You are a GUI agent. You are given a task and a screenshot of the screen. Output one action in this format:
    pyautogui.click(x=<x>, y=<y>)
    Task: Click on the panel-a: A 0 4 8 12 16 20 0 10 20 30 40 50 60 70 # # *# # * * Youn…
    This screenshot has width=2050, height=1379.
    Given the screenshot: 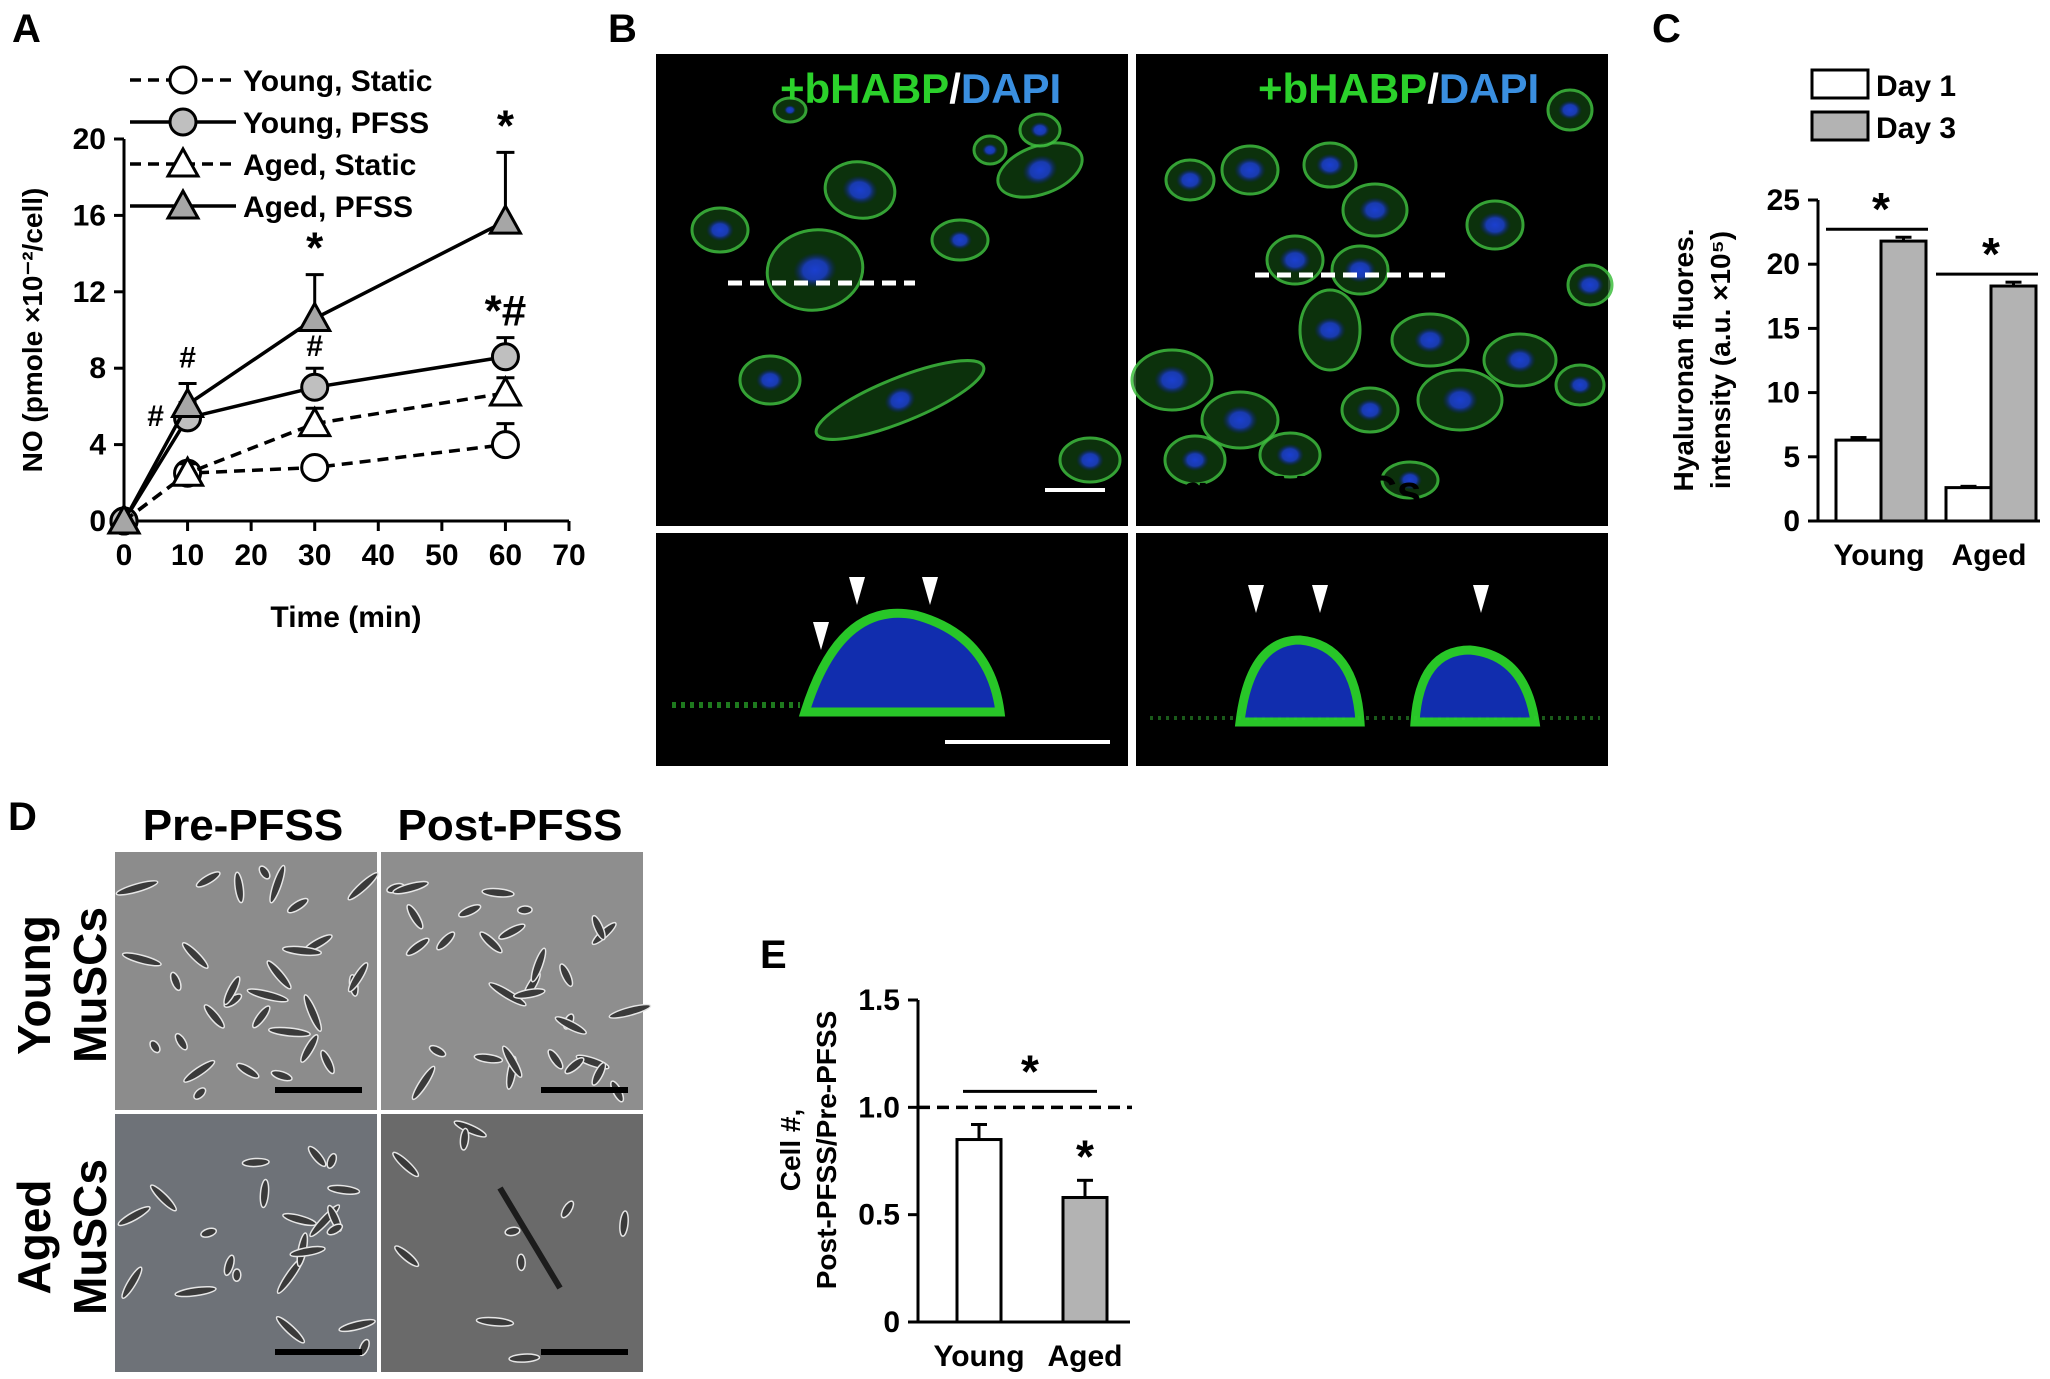 What is the action you would take?
    pyautogui.click(x=299, y=320)
    